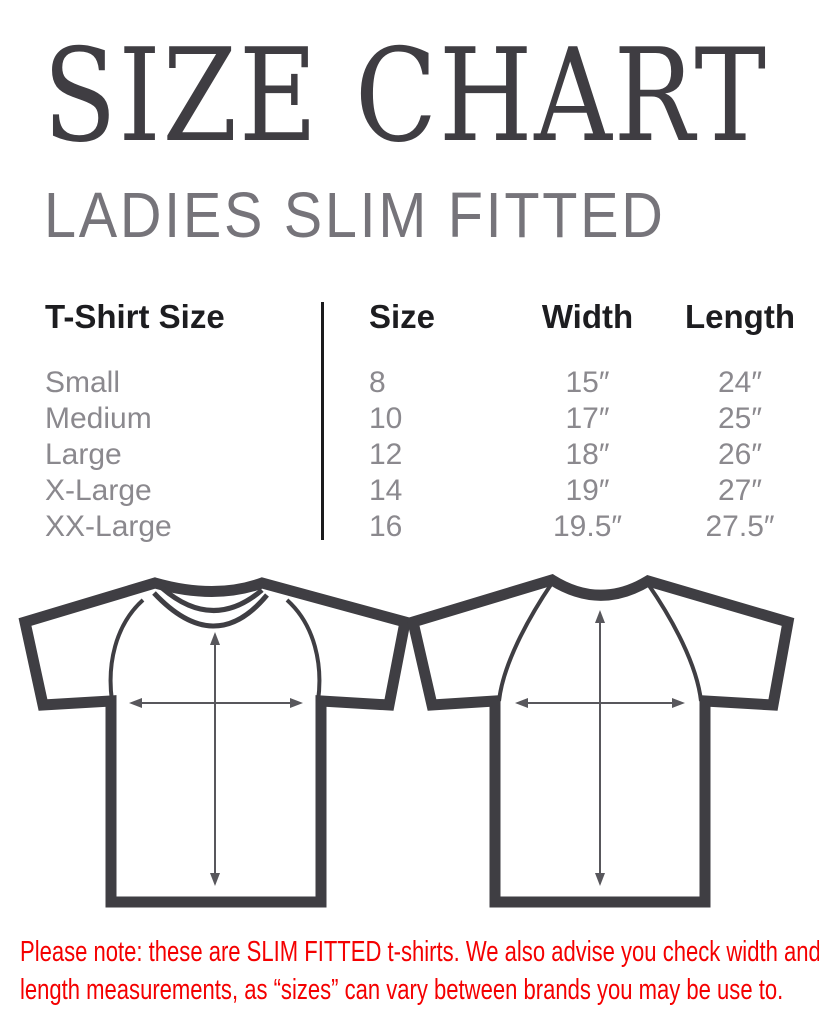  I want to click on size-label: Small, so click(83, 382).